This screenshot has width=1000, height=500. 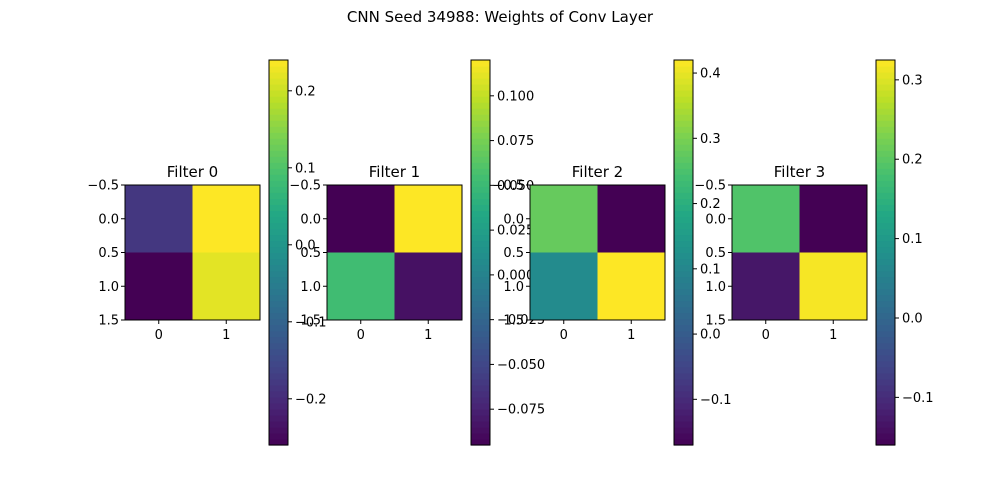 I want to click on colorbar-tick-label: 0.100, so click(x=515, y=96).